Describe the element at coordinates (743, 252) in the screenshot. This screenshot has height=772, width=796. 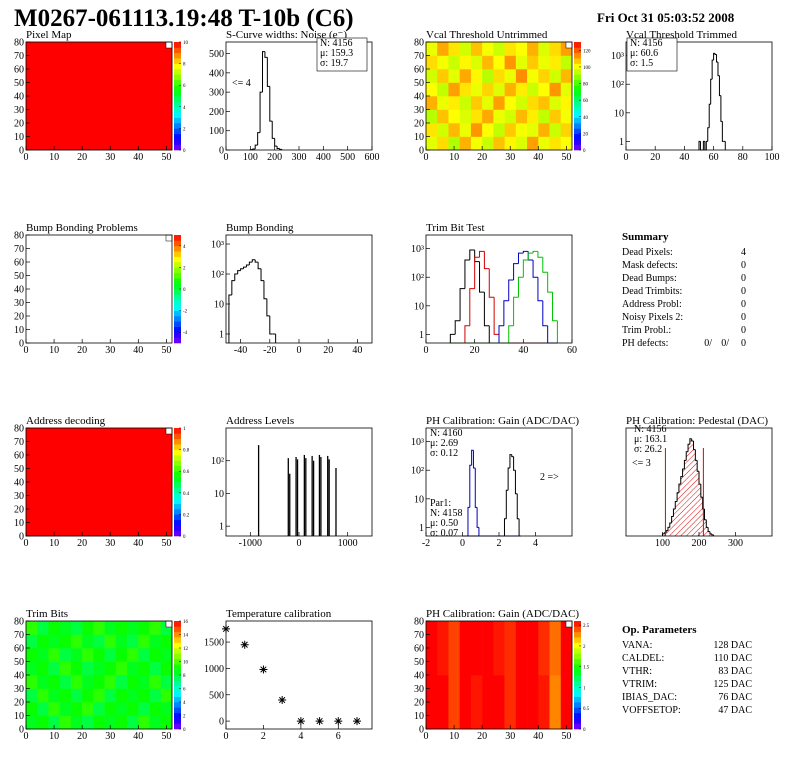
I see `summary-value: 4` at that location.